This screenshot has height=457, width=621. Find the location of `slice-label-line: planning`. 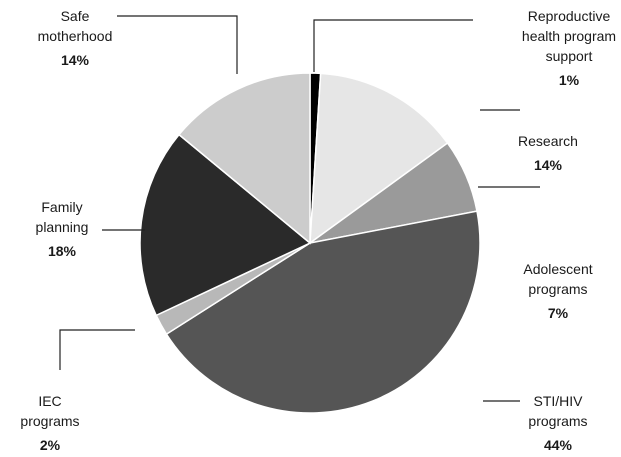

slice-label-line: planning is located at coordinates (62, 227).